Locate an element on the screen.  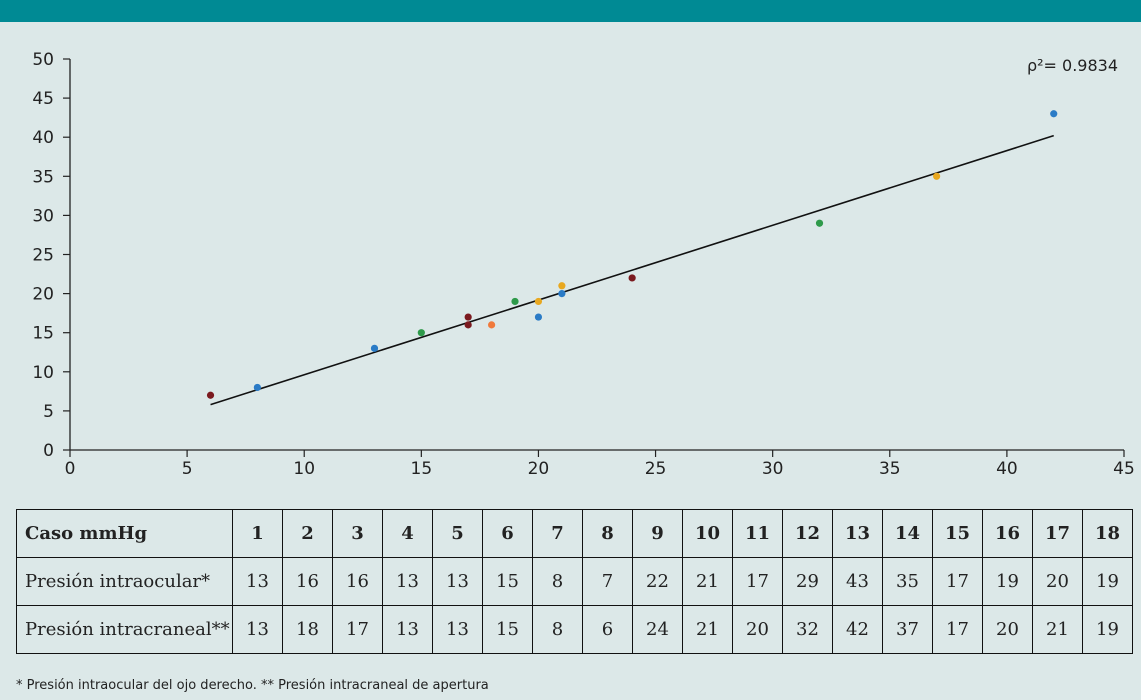
y-tick-label: 50 is located at coordinates (43, 60).